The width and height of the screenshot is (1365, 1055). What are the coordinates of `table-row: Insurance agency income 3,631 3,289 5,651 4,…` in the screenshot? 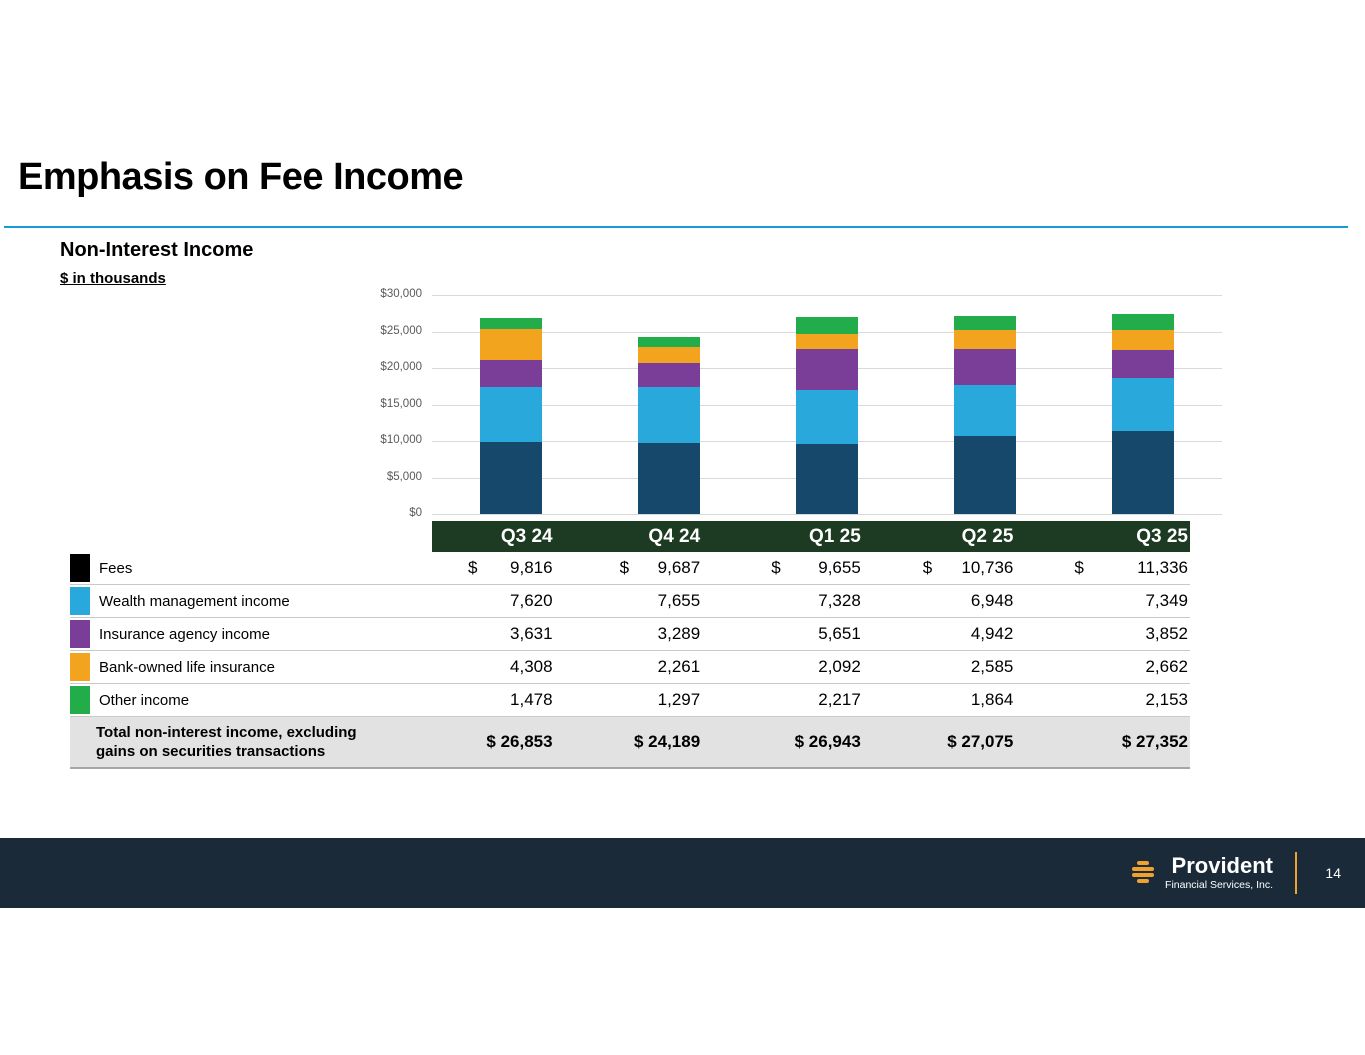 It's located at (630, 633).